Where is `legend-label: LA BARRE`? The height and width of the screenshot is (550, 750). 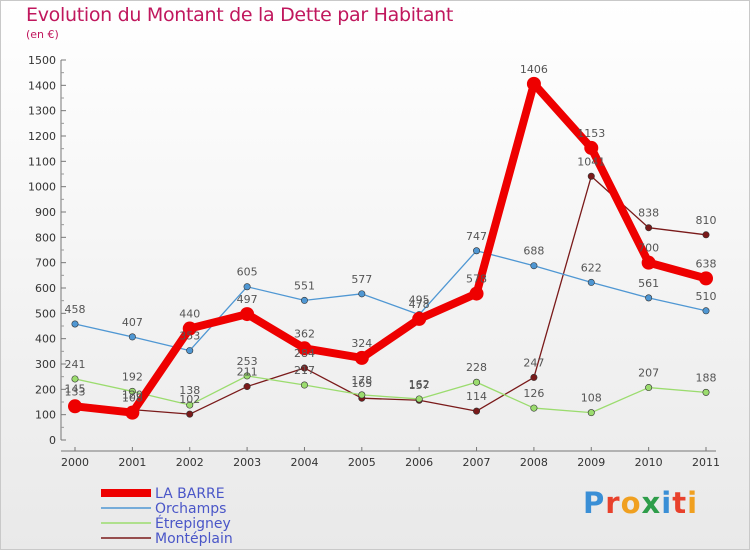 legend-label: LA BARRE is located at coordinates (190, 494).